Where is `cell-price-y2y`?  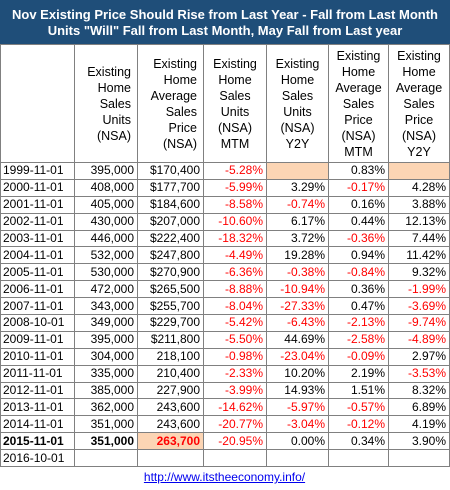 cell-price-y2y is located at coordinates (419, 458).